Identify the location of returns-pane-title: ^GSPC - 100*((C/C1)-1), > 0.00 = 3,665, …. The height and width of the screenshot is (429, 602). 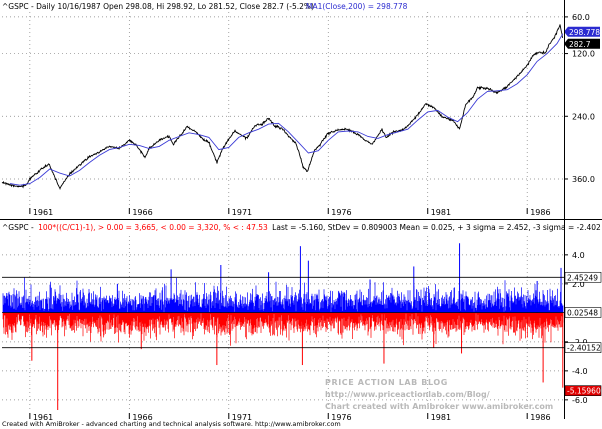
(301, 227).